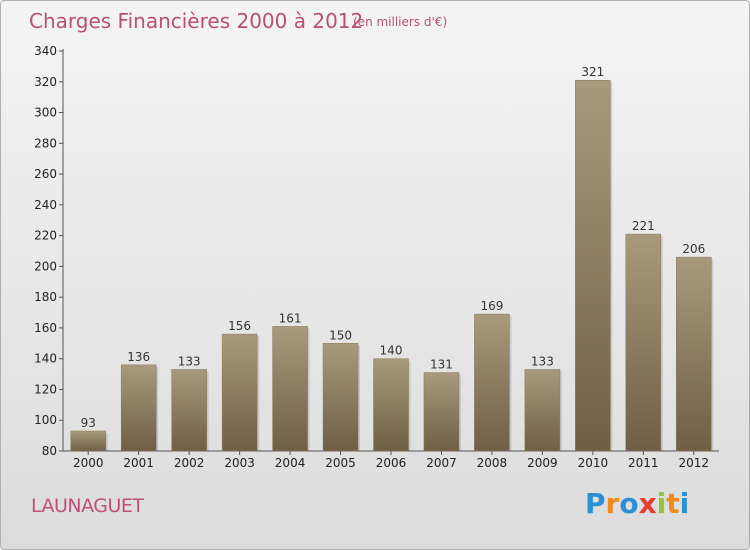 Image resolution: width=750 pixels, height=550 pixels. What do you see at coordinates (592, 72) in the screenshot?
I see `bar-value-label: 321` at bounding box center [592, 72].